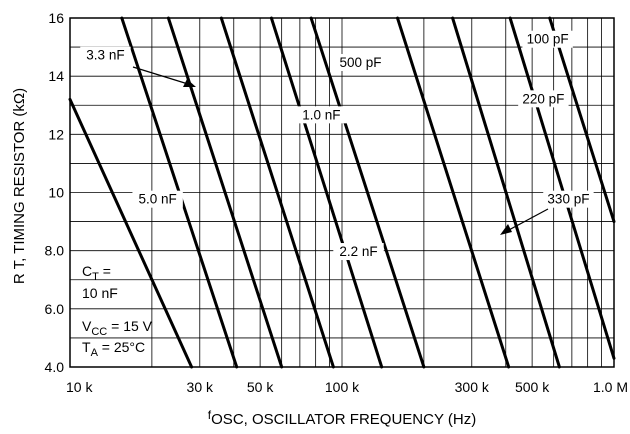 The width and height of the screenshot is (630, 434). I want to click on y-tick-label: 4.0, so click(55, 367).